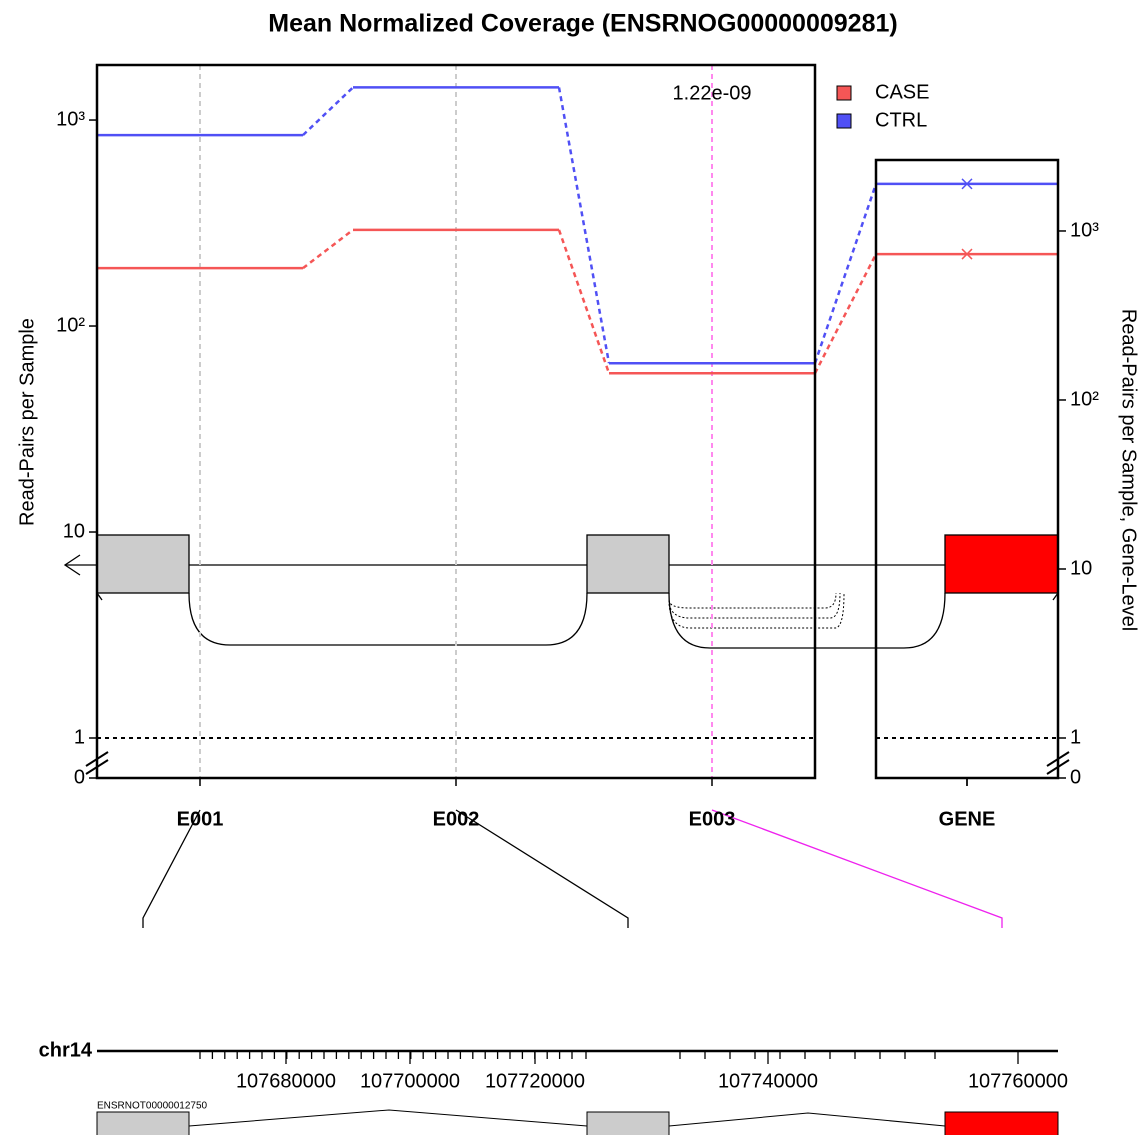 The height and width of the screenshot is (1135, 1146). What do you see at coordinates (1081, 568) in the screenshot?
I see `y2-tick-label: 10` at bounding box center [1081, 568].